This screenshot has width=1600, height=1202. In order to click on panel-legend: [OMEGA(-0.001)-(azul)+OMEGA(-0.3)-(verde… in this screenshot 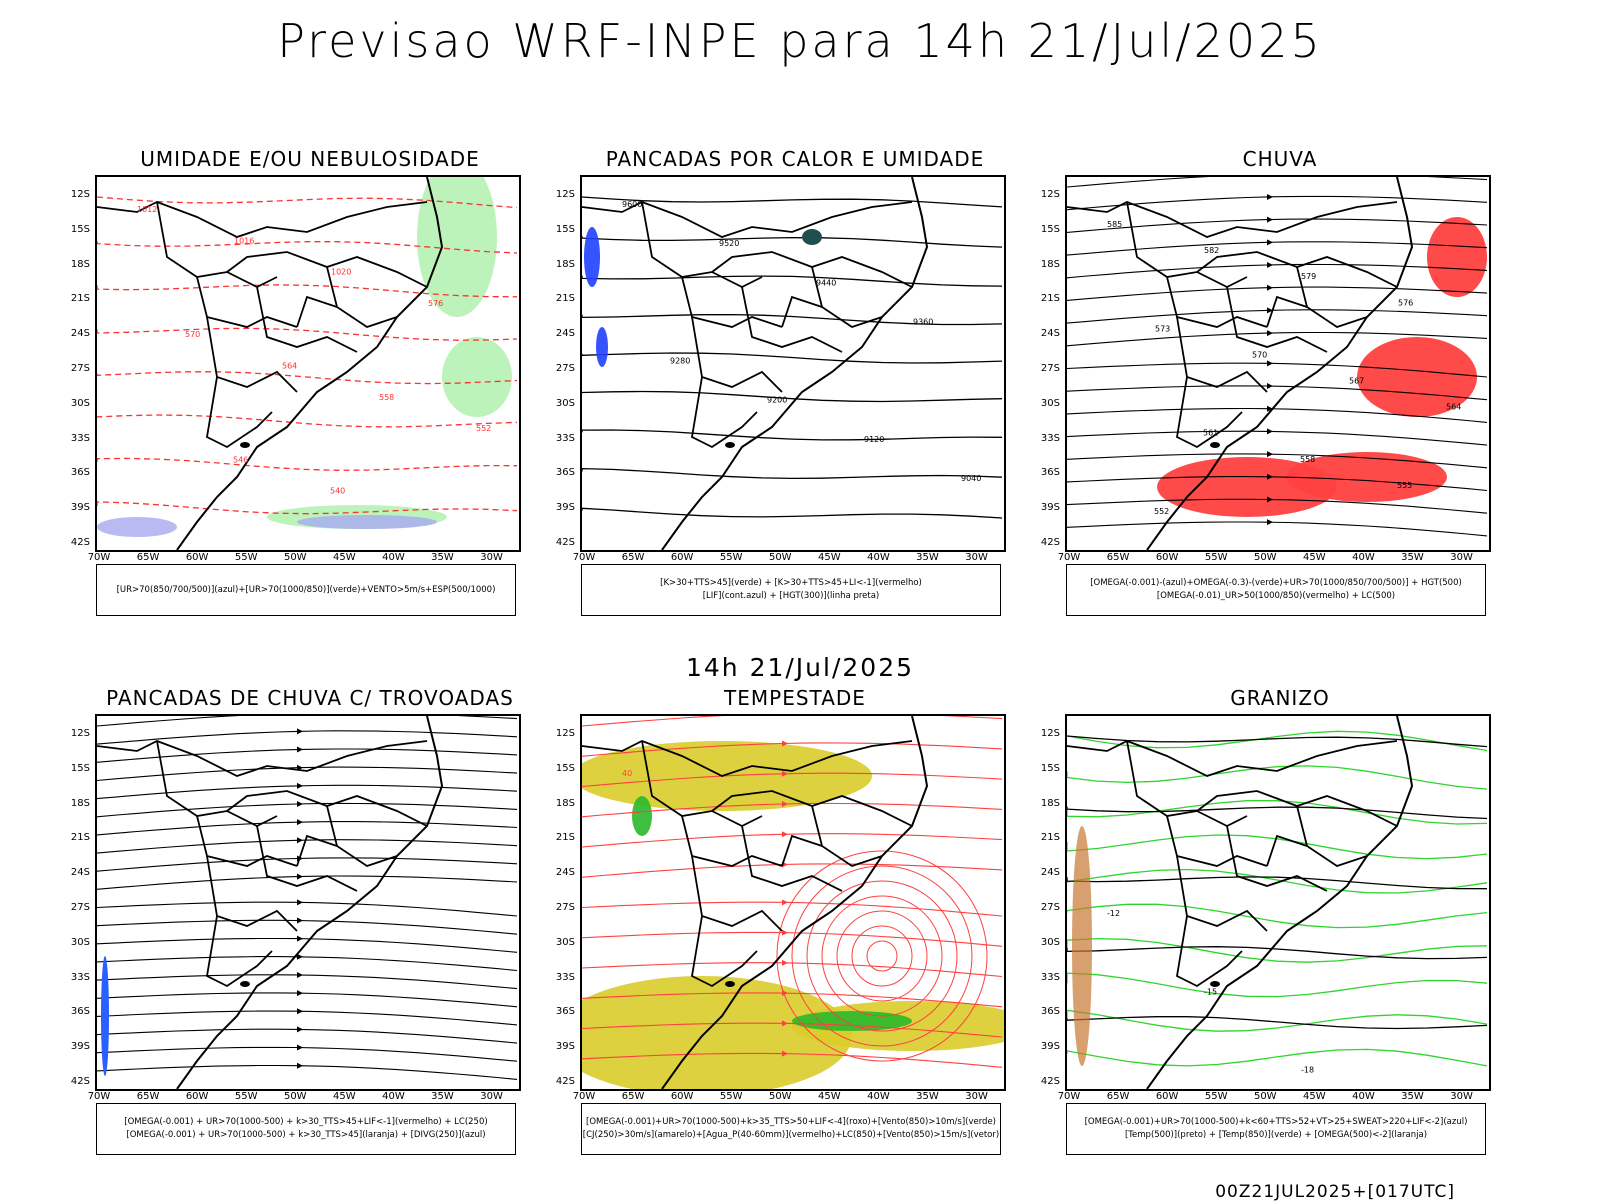, I will do `click(1276, 590)`.